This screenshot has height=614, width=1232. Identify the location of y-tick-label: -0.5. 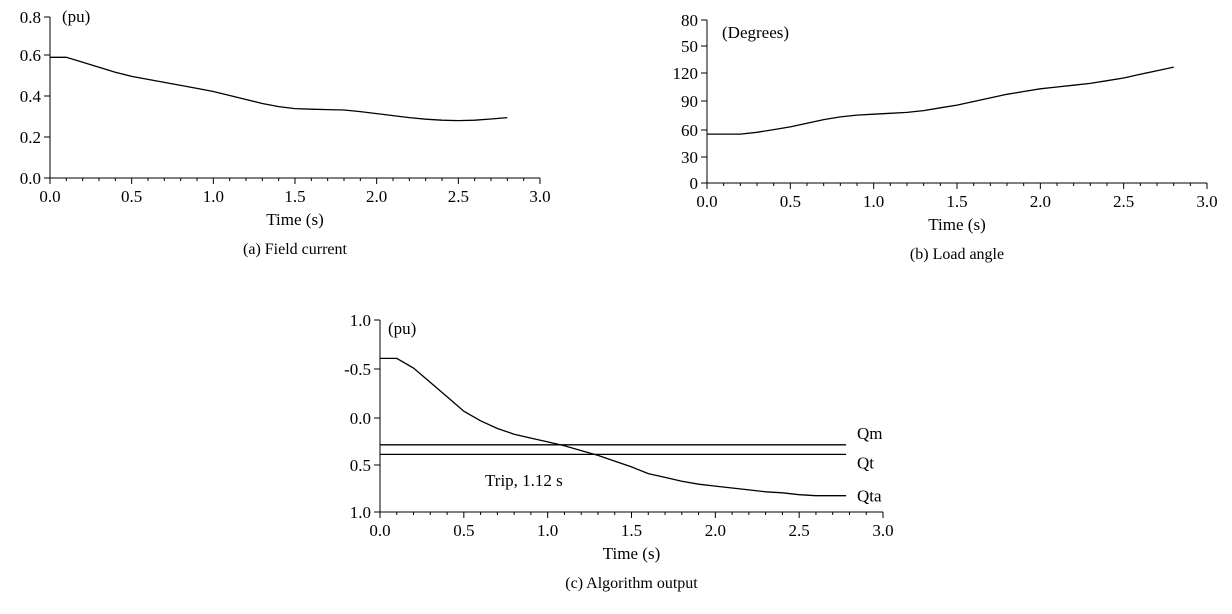
(357, 369).